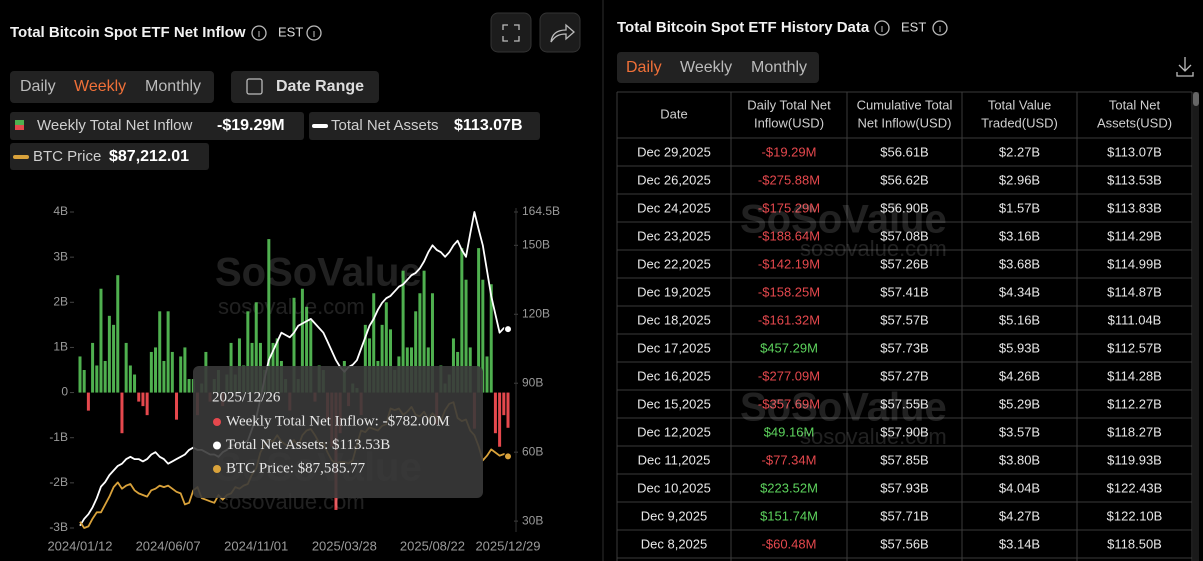  I want to click on share-icon, so click(562, 33).